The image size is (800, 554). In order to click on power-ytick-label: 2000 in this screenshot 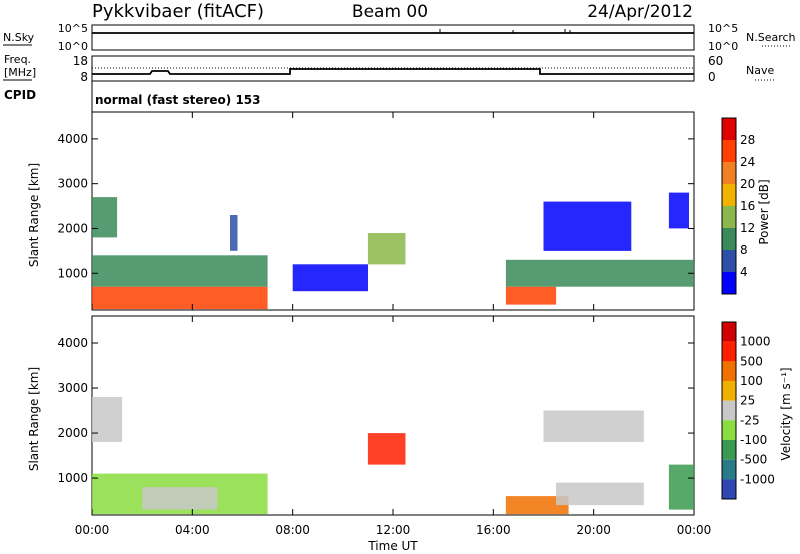, I will do `click(72, 228)`.